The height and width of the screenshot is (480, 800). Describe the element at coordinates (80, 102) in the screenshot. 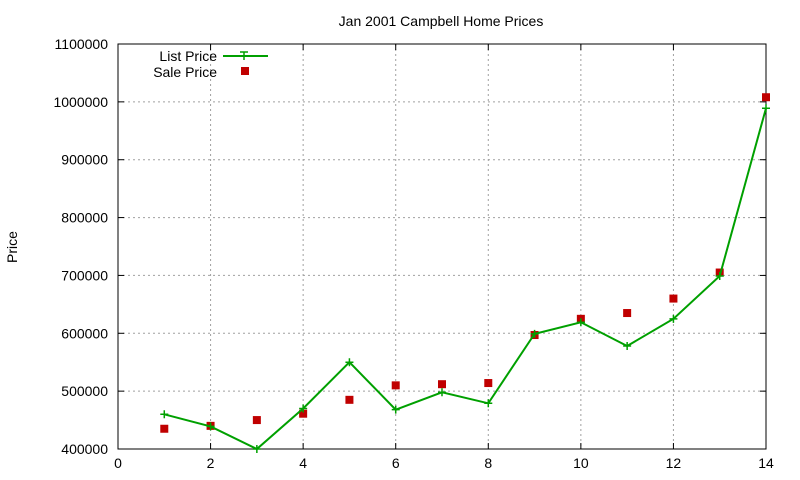

I see `y-tick-label: 1000000` at that location.